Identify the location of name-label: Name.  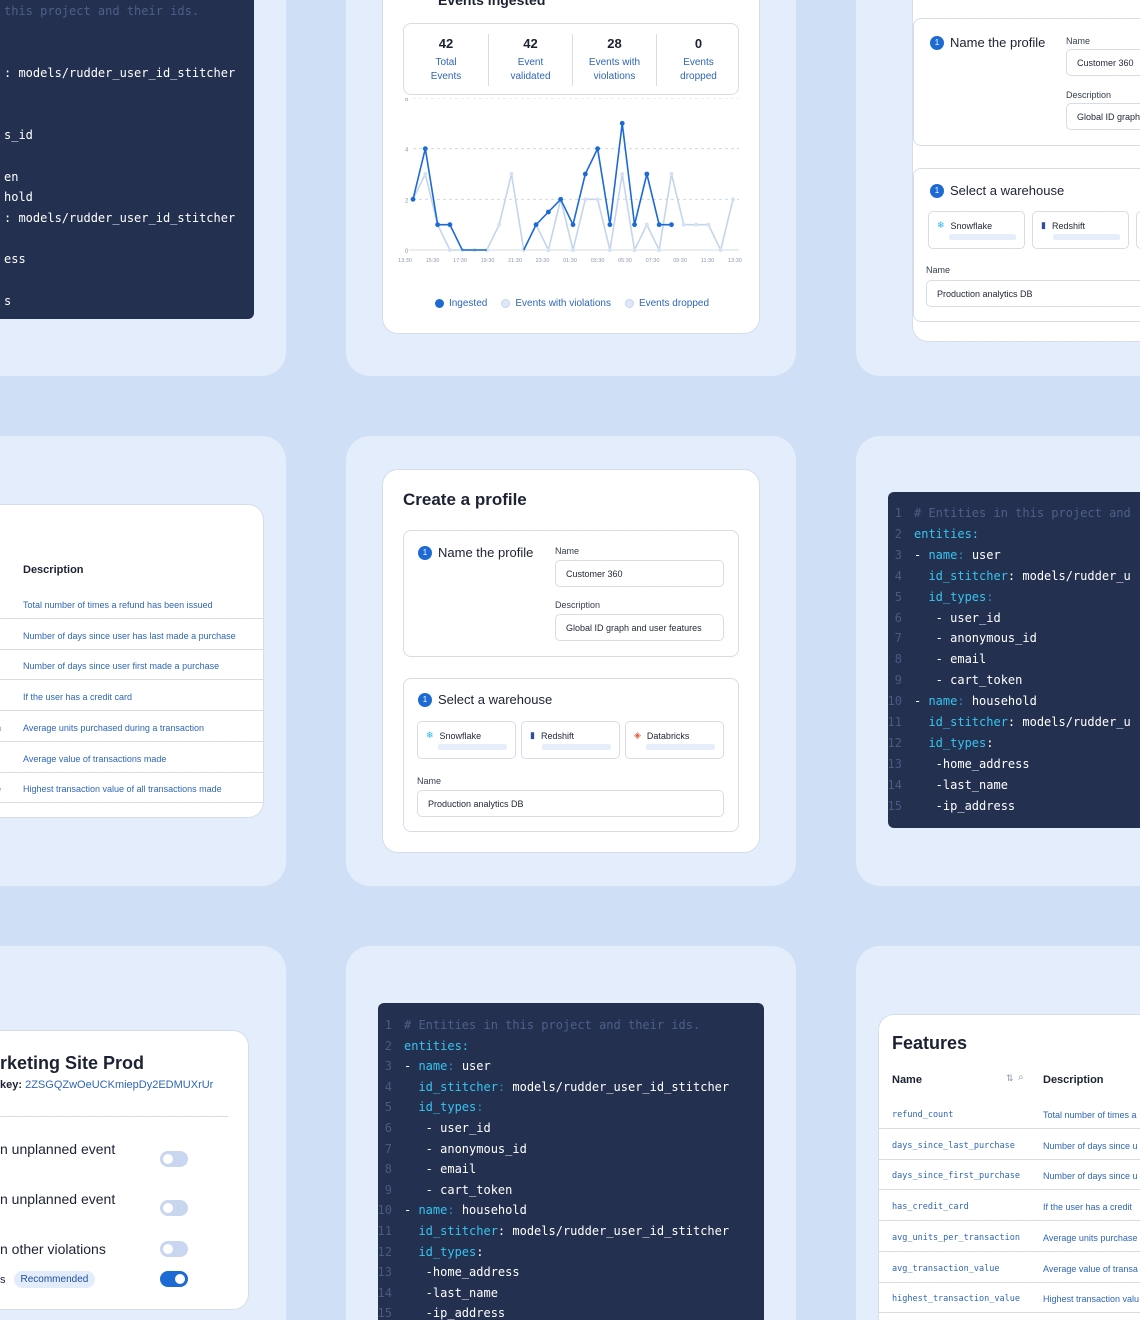
(567, 551).